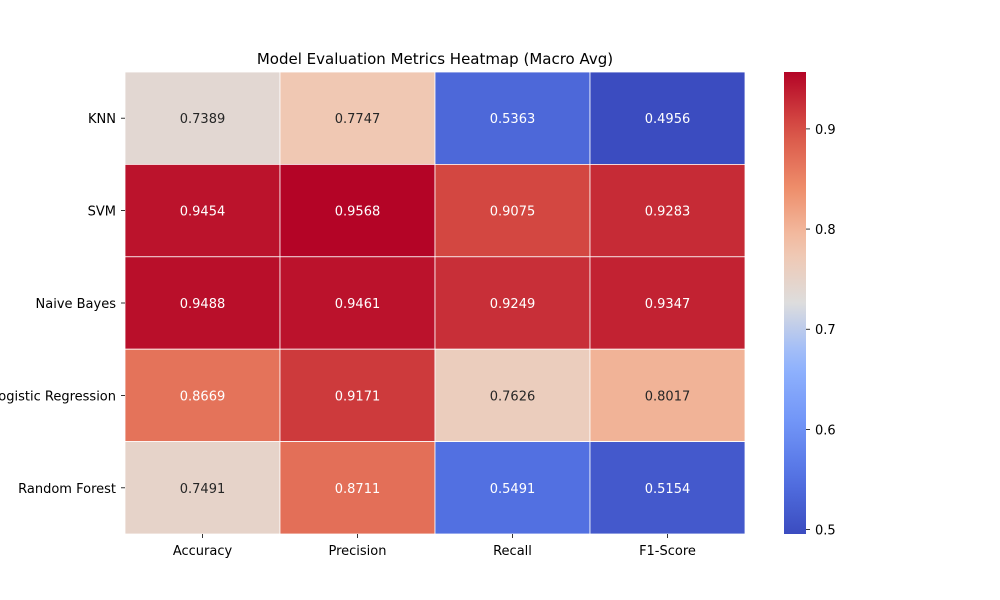 Image resolution: width=1000 pixels, height=600 pixels. Describe the element at coordinates (203, 304) in the screenshot. I see `cell-value-label: 0.9488` at that location.